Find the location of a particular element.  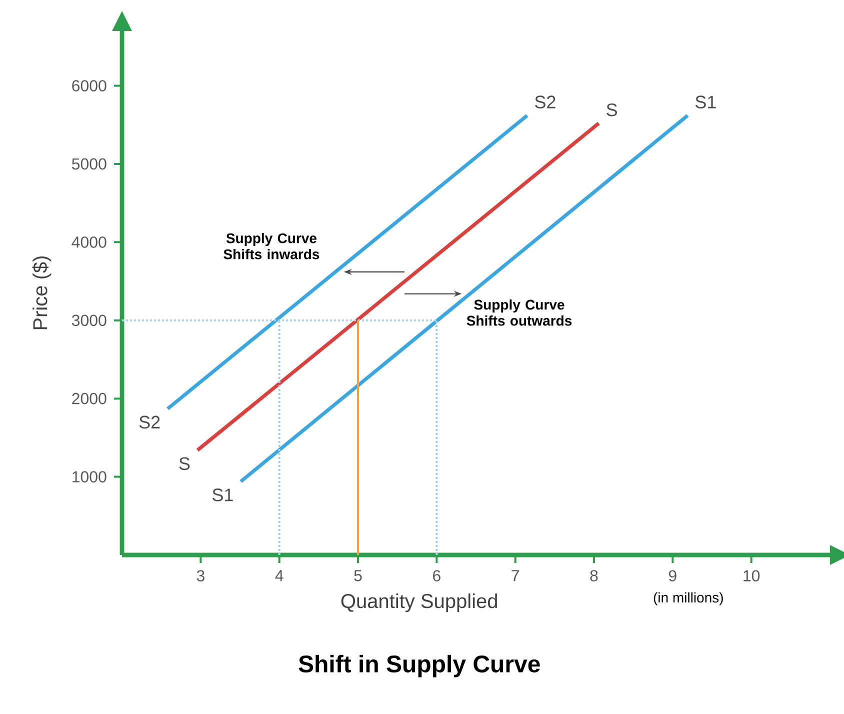

y-tick-label: 5000 is located at coordinates (89, 164).